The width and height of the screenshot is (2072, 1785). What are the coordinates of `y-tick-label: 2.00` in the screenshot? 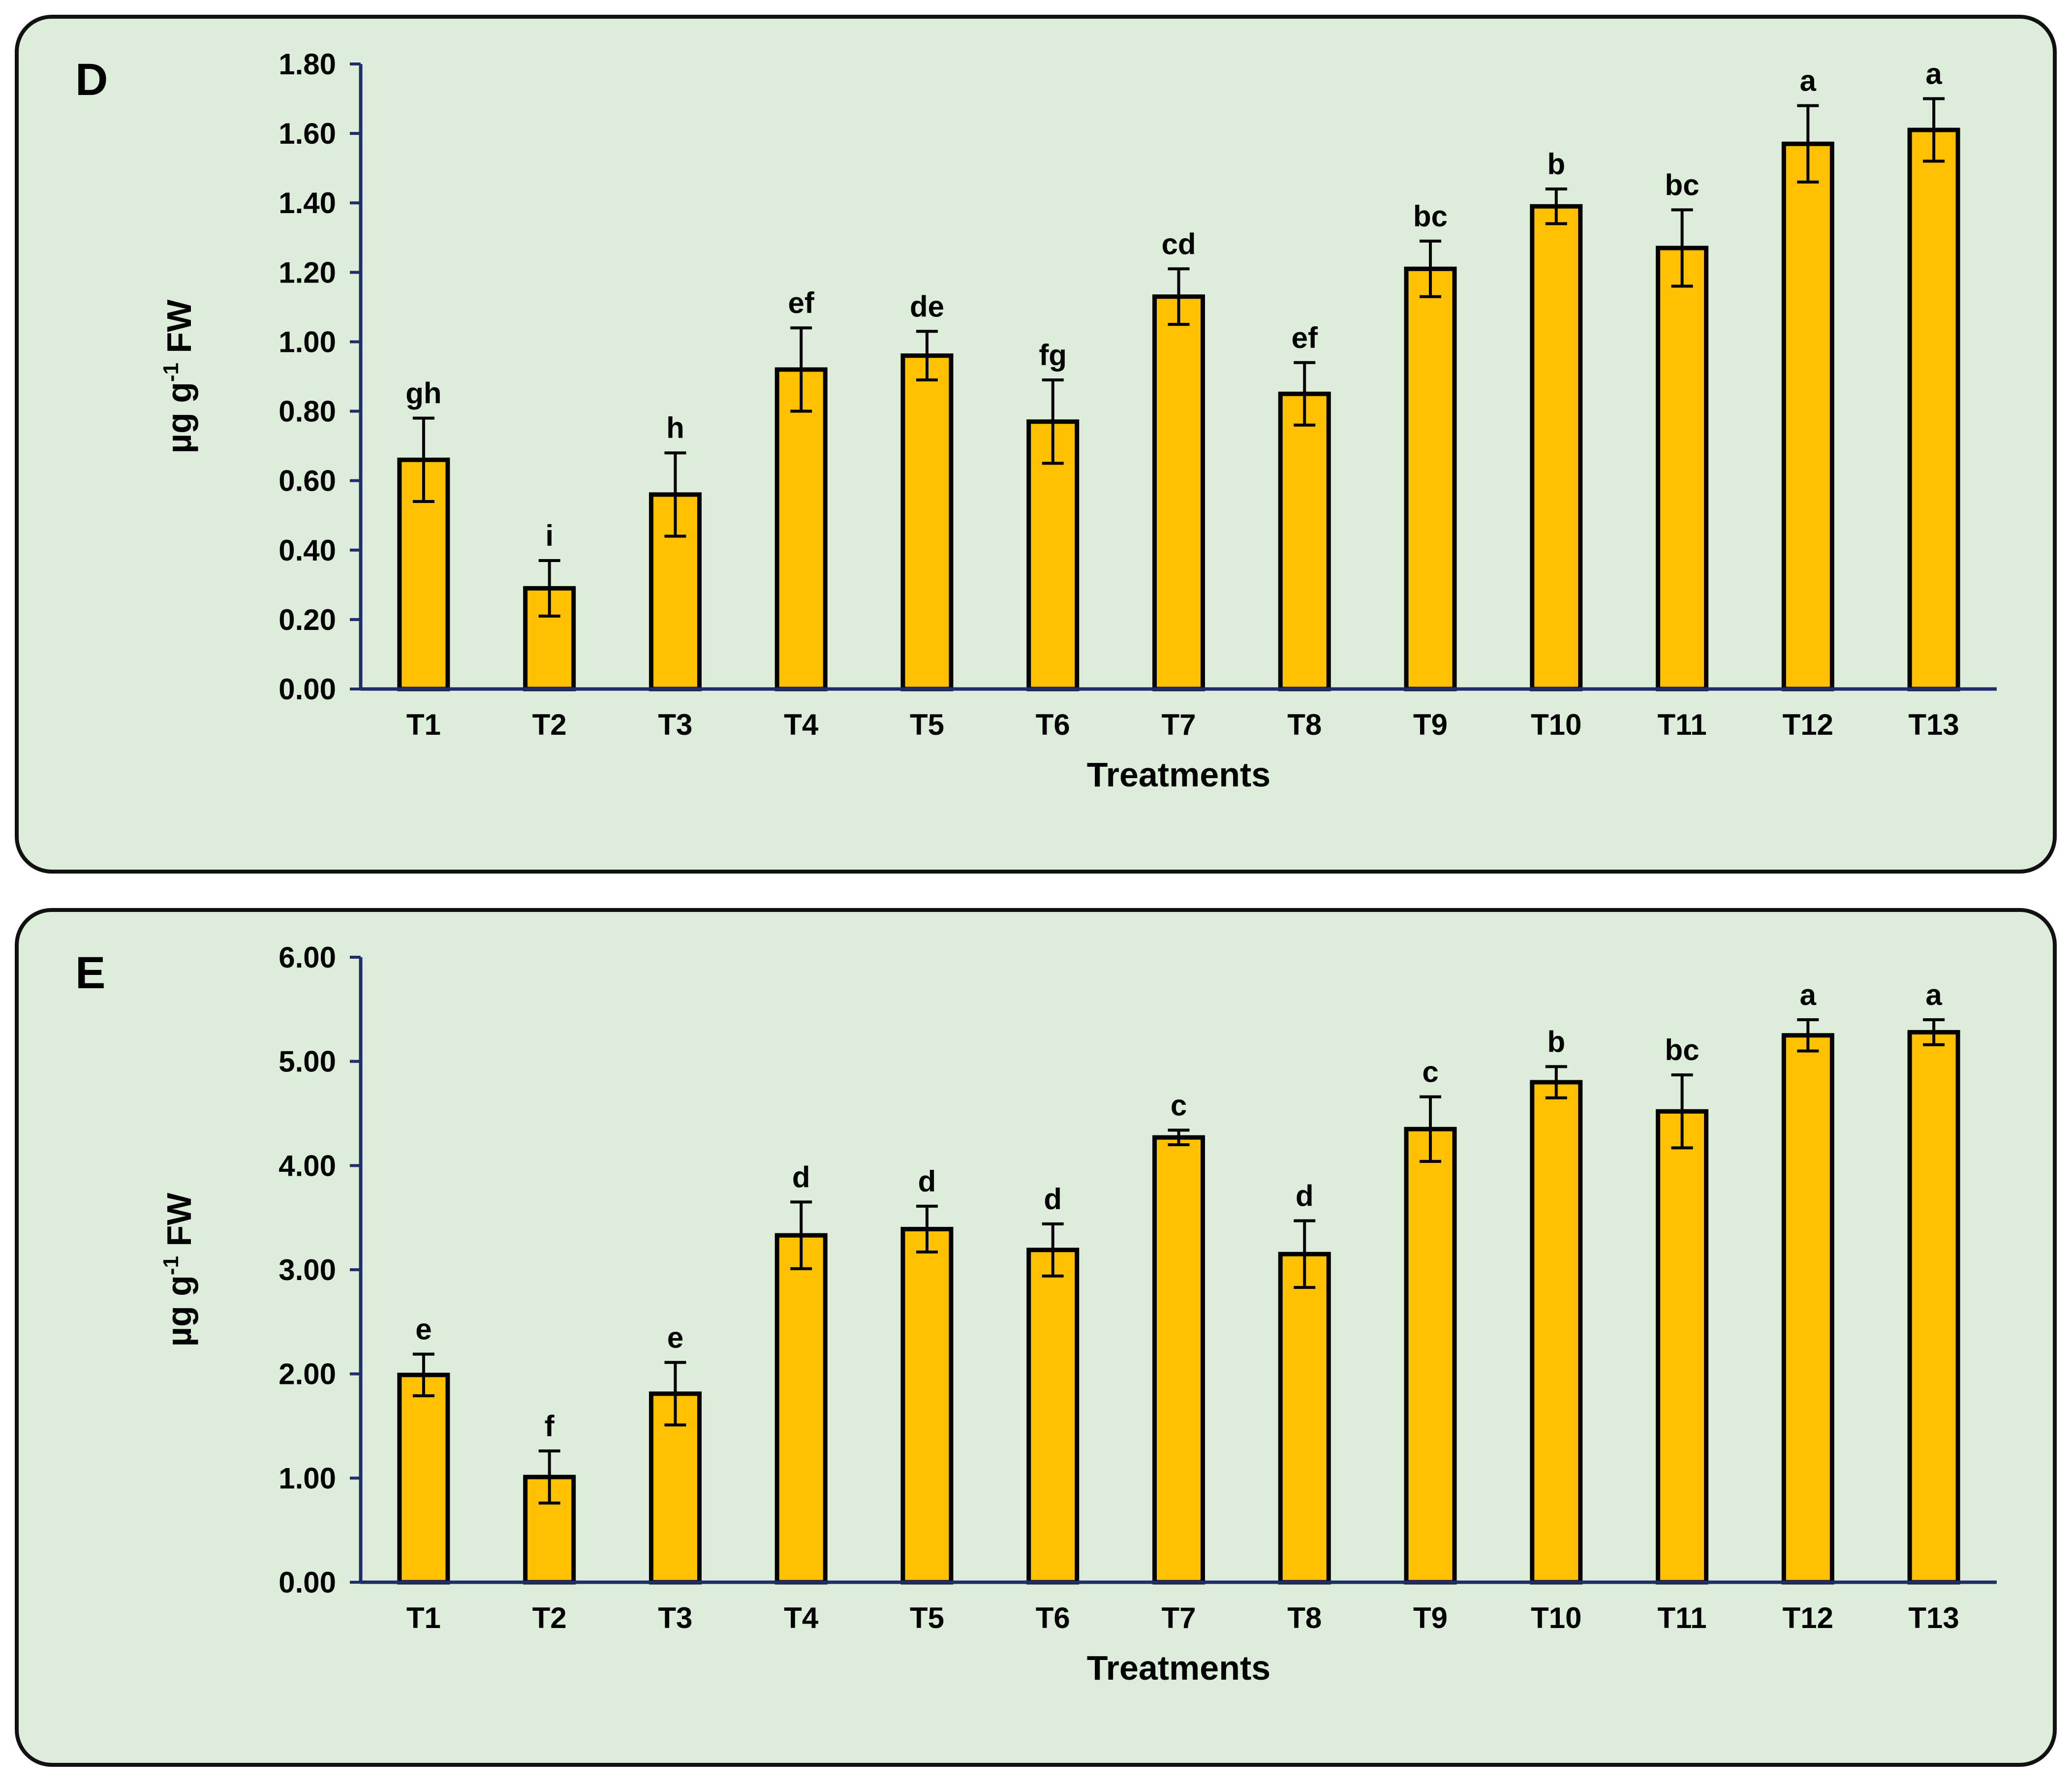 It's located at (307, 1374).